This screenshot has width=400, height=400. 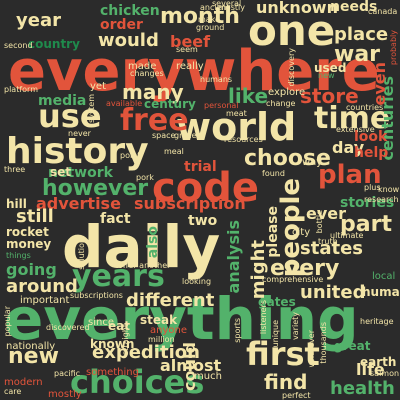 What do you see at coordinates (190, 41) in the screenshot?
I see `word-beef: beef` at bounding box center [190, 41].